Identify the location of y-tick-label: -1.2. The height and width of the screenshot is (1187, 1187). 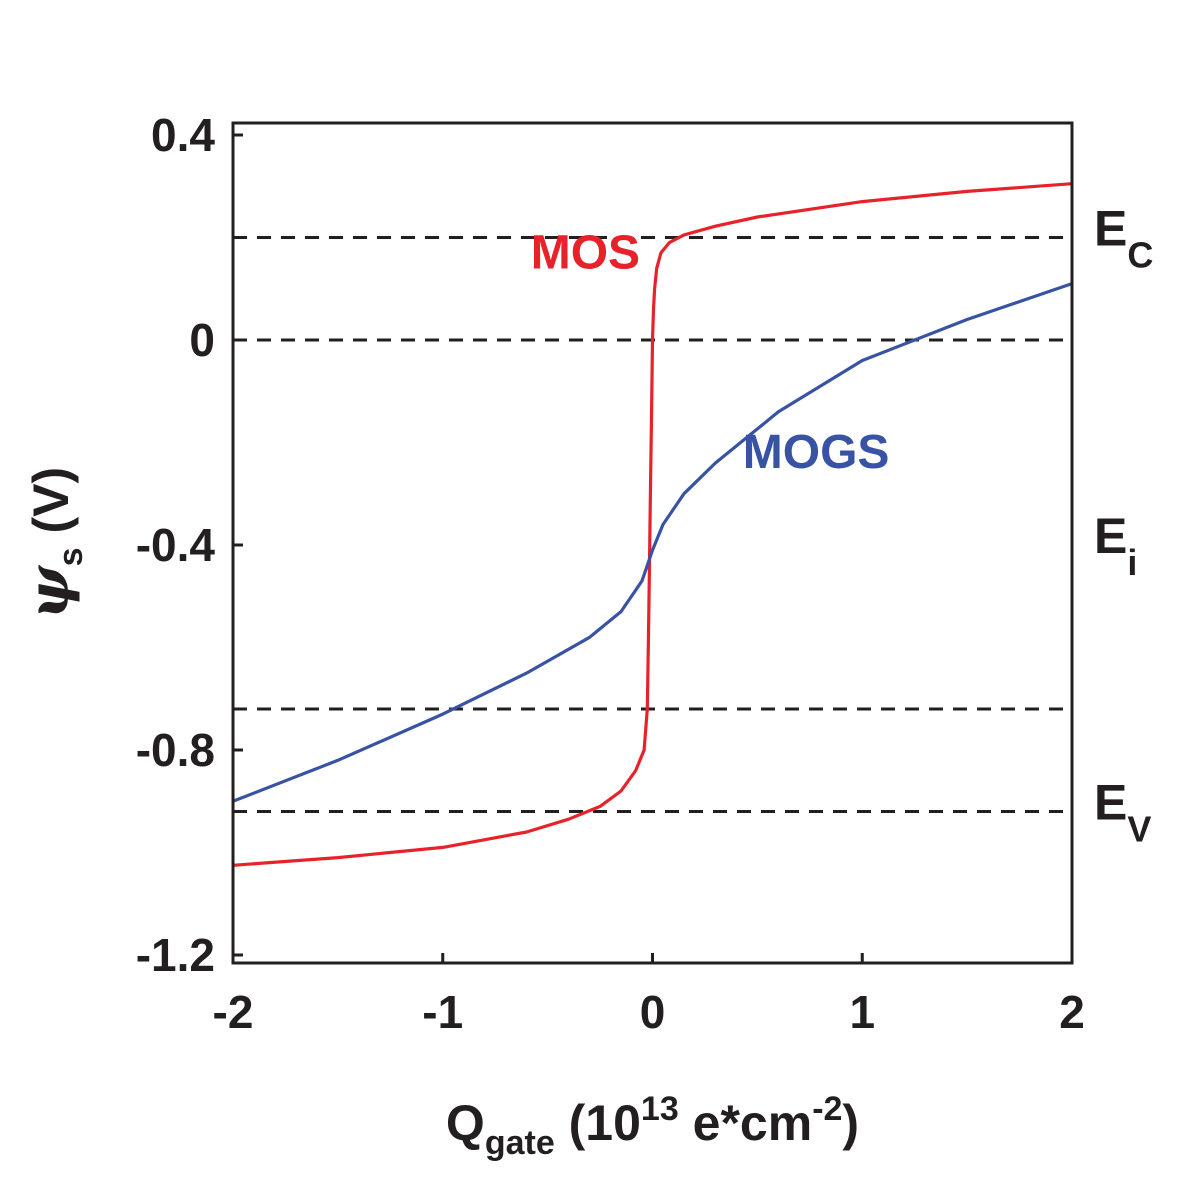
(175, 955).